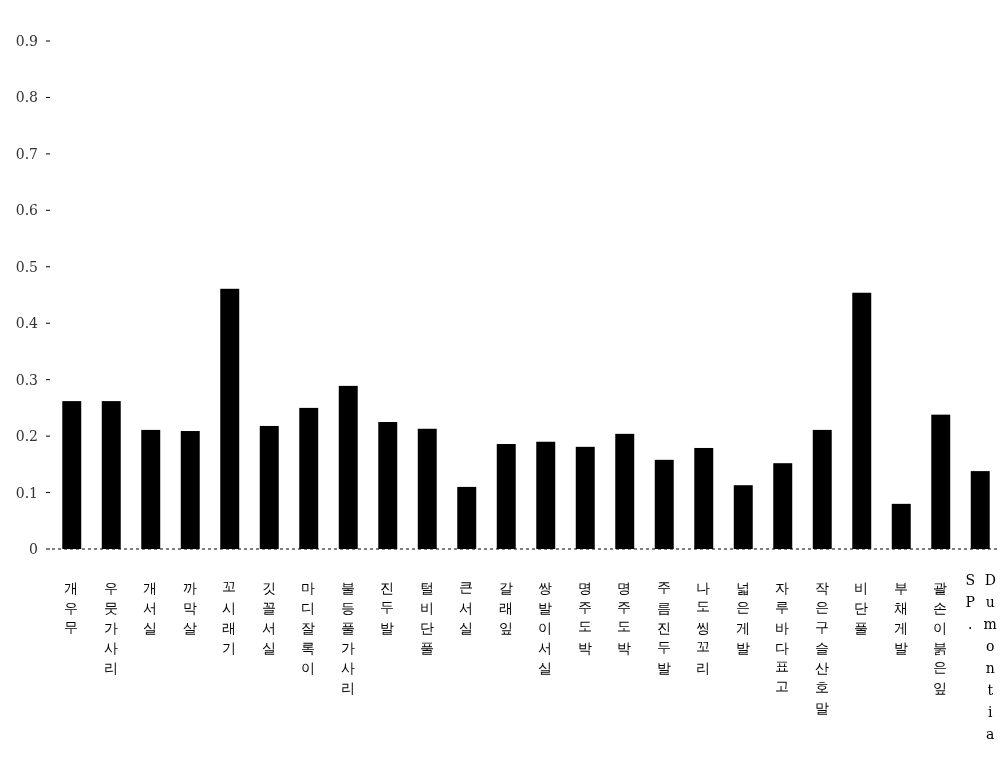 This screenshot has width=1008, height=776. Describe the element at coordinates (703, 623) in the screenshot. I see `x-tick-label: 나도씽꼬리` at that location.